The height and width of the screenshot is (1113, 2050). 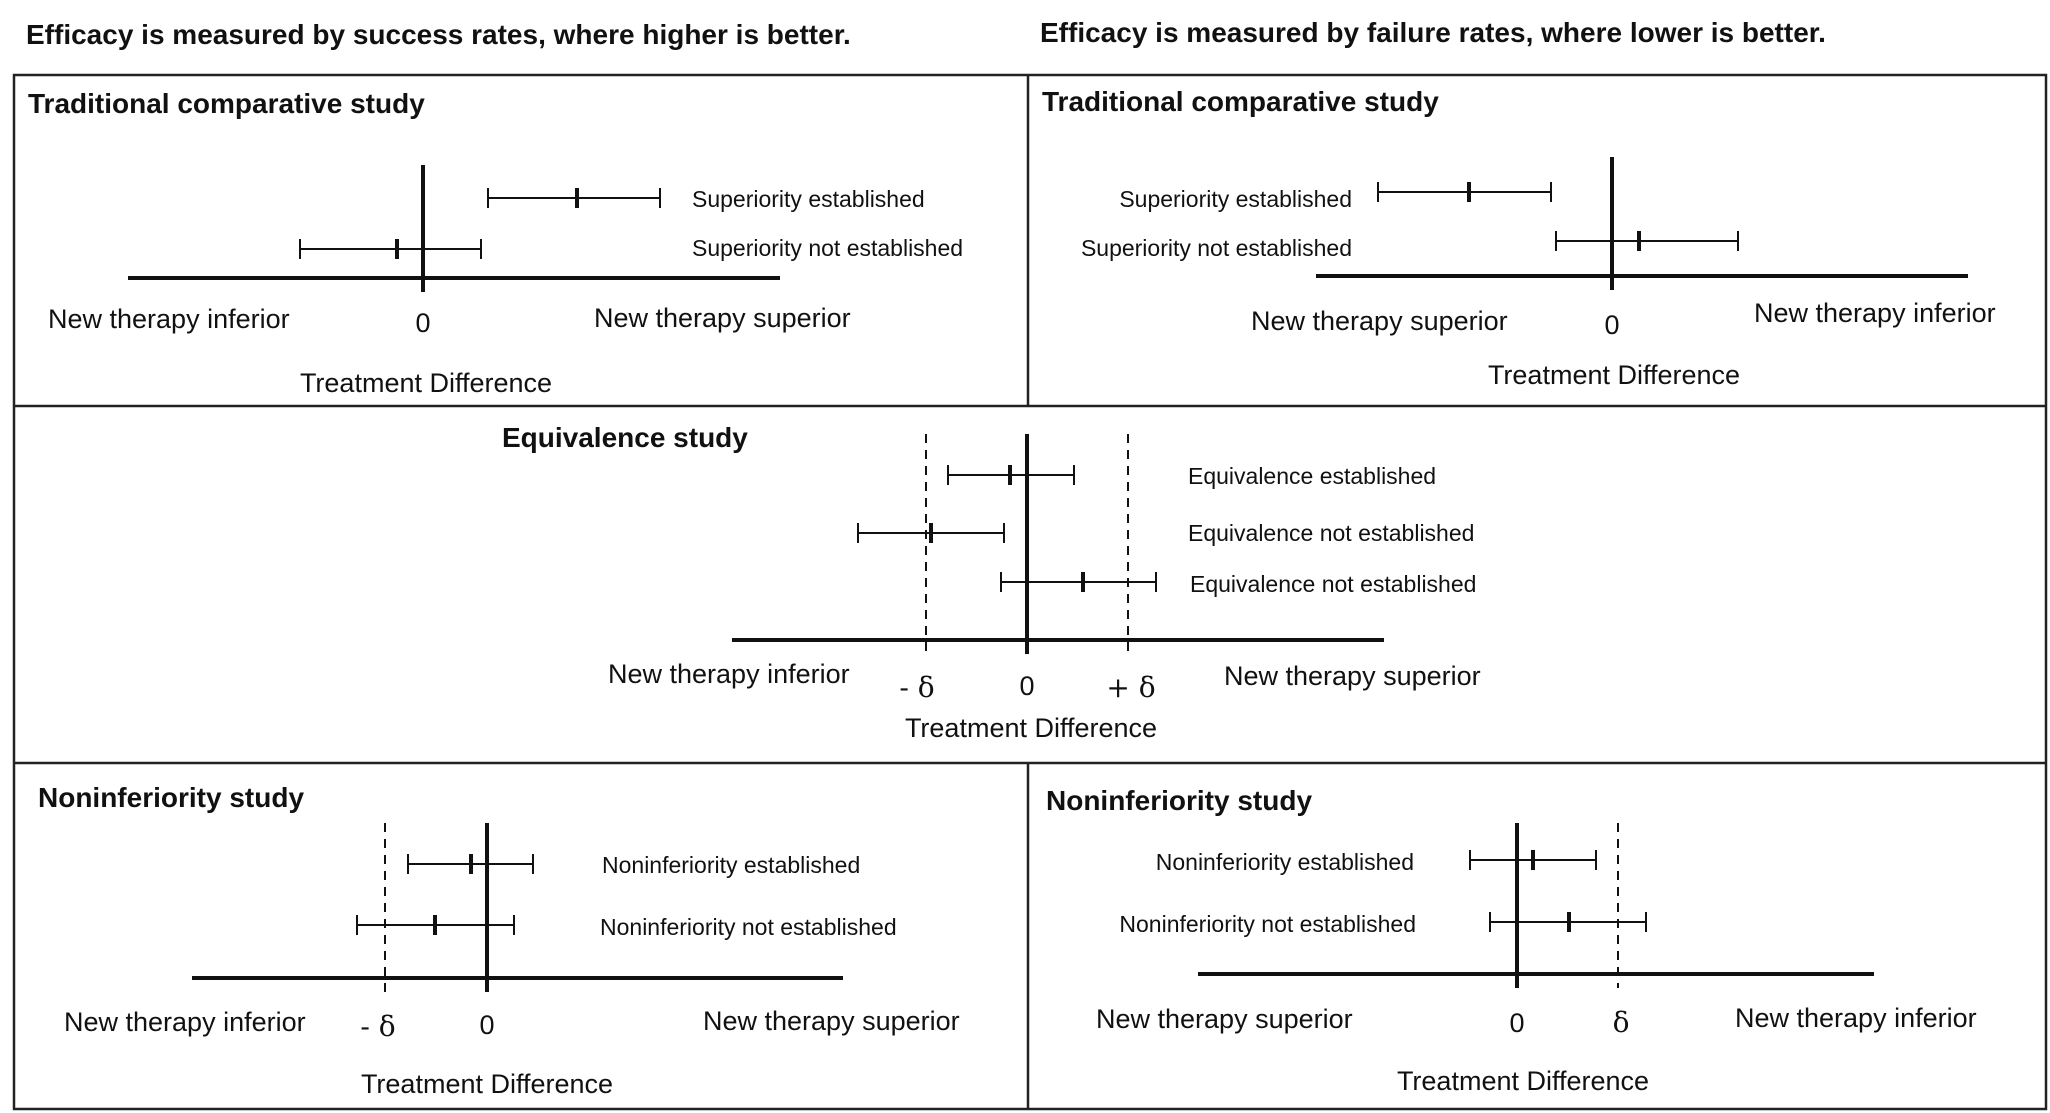 I want to click on ci-equivalence-not-established-high, so click(x=1078, y=582).